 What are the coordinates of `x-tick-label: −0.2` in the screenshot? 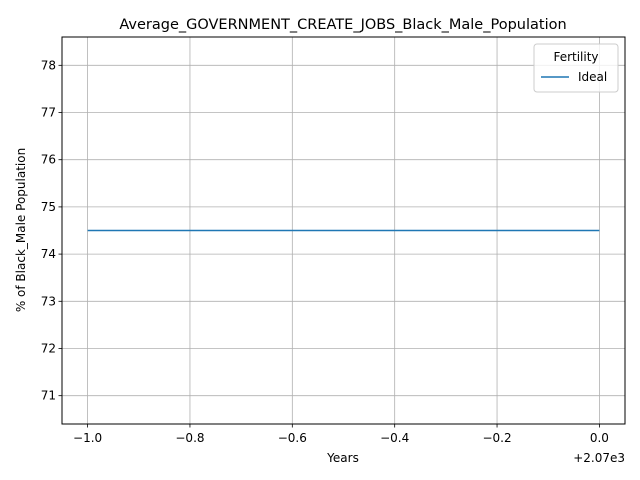 It's located at (496, 438).